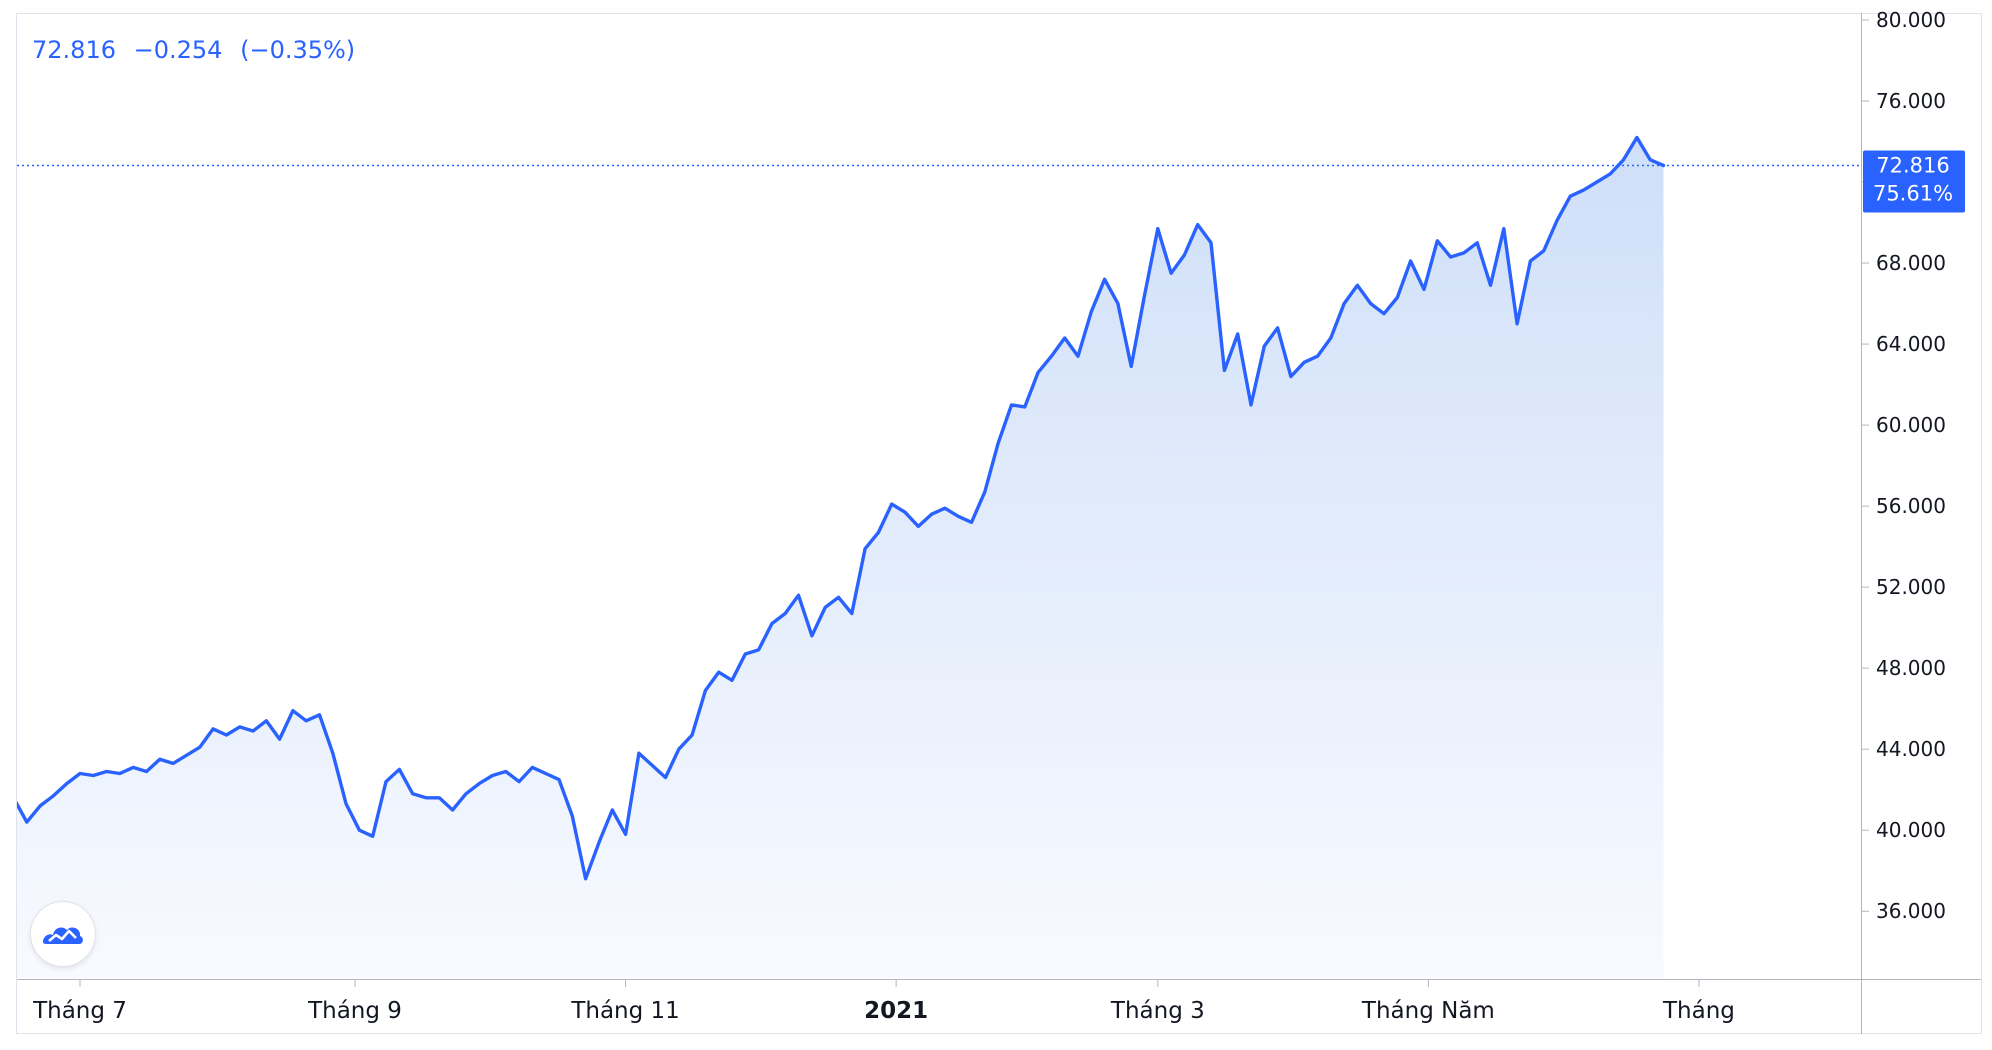 This screenshot has height=1050, width=1992. What do you see at coordinates (354, 1011) in the screenshot?
I see `x-axis-tick-label: Tháng 9` at bounding box center [354, 1011].